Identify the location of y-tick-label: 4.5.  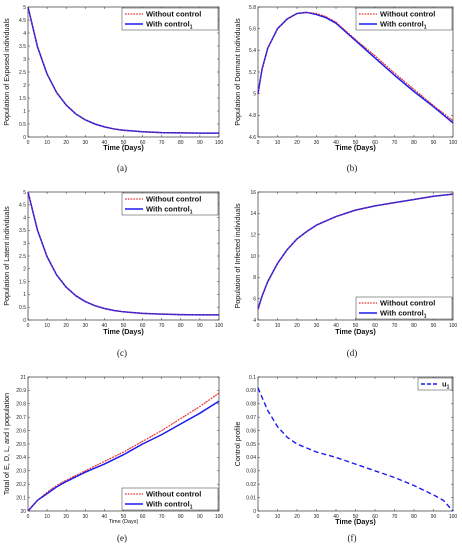
(22, 21).